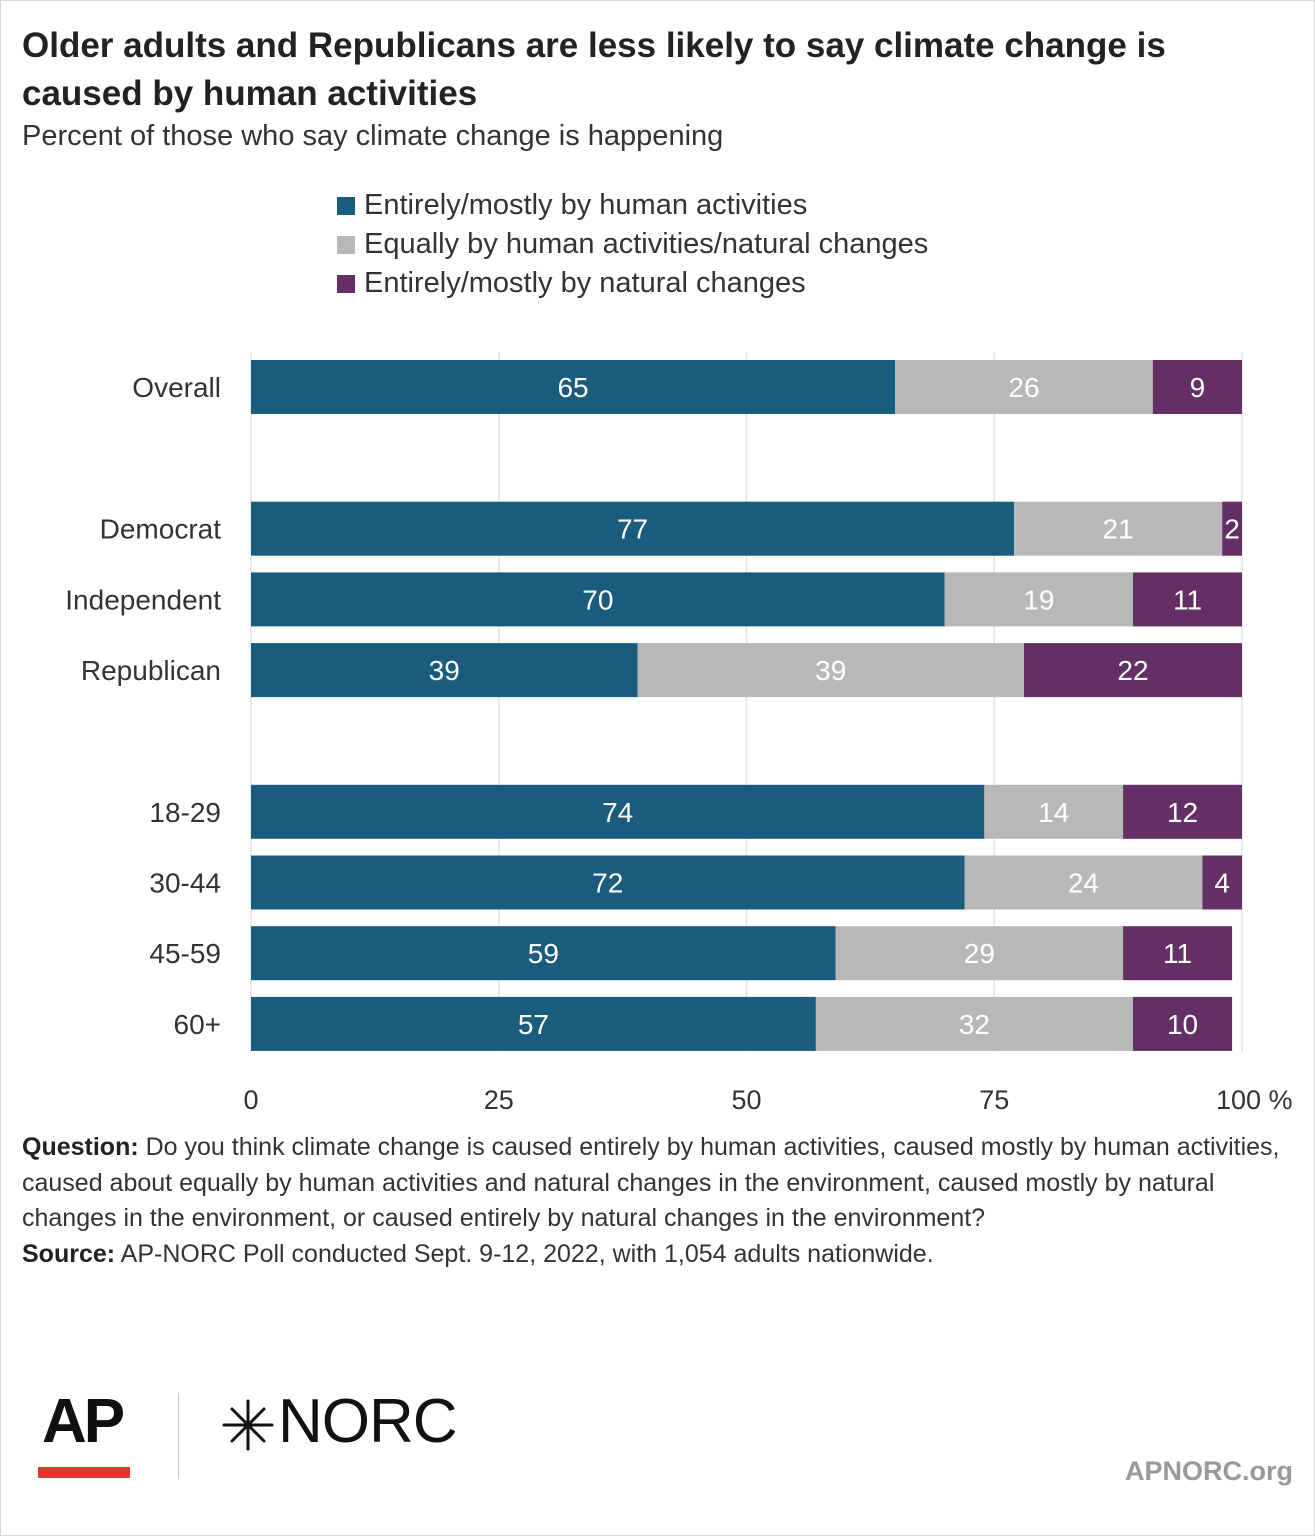  I want to click on x-tick-label: 100 %, so click(1254, 1100).